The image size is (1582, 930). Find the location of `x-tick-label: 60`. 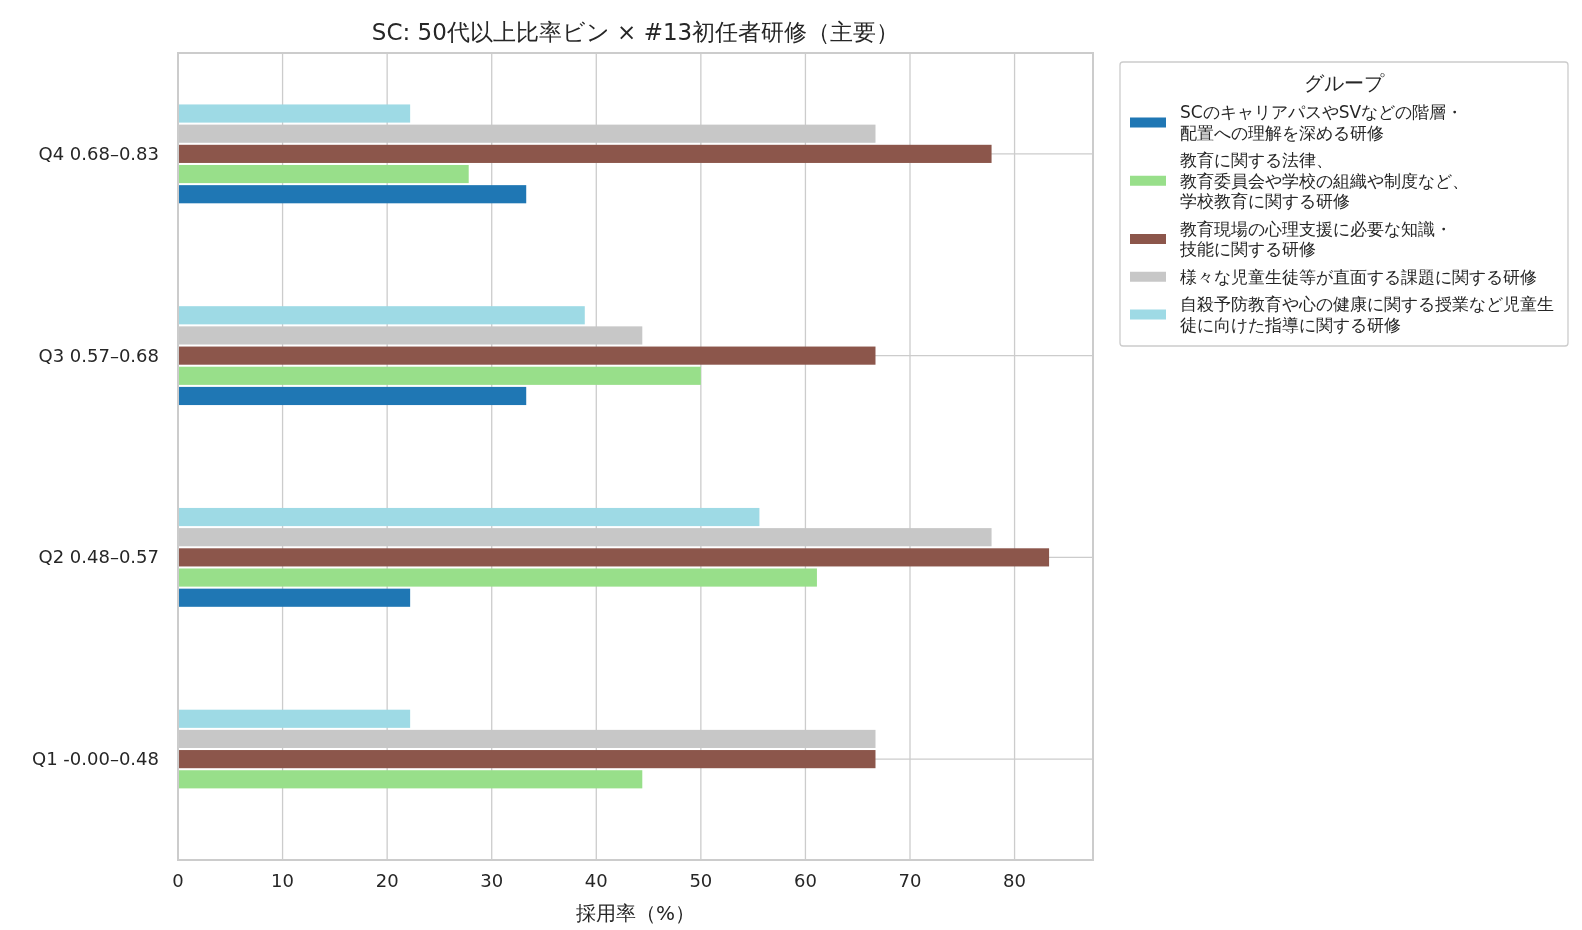

x-tick-label: 60 is located at coordinates (805, 880).